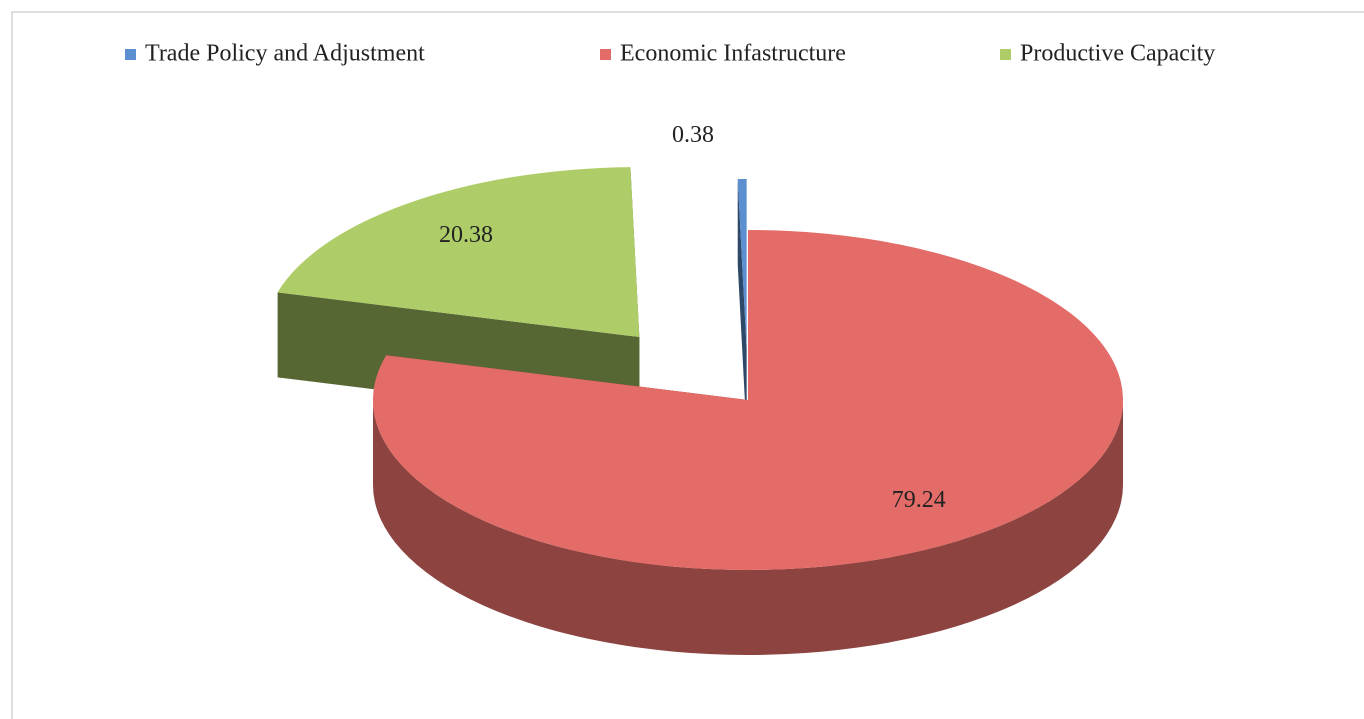 The width and height of the screenshot is (1364, 719). I want to click on data-label: 79.24, so click(919, 500).